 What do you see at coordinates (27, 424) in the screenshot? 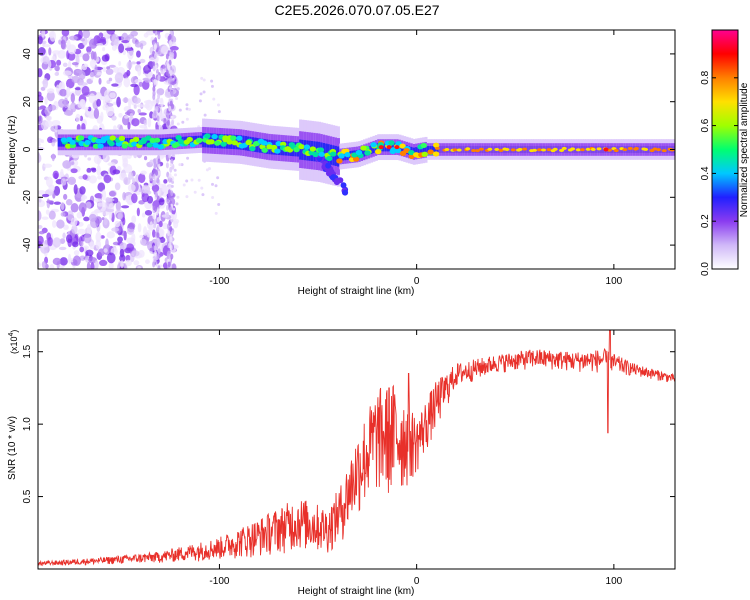
I see `y-tick-label: 1.0` at bounding box center [27, 424].